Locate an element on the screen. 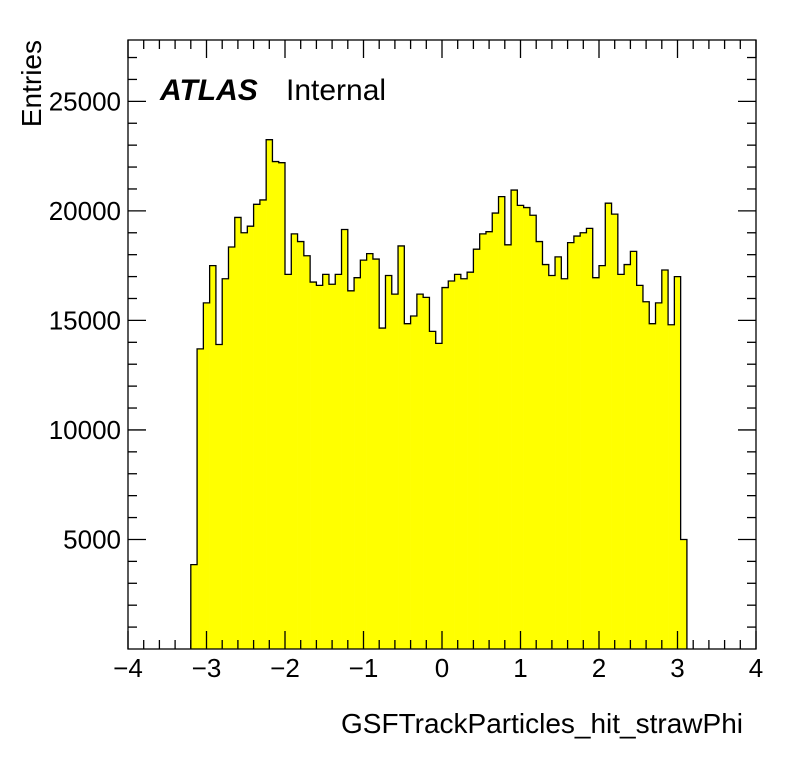 This screenshot has width=796, height=772. y-tick-label: 20000 is located at coordinates (85, 211).